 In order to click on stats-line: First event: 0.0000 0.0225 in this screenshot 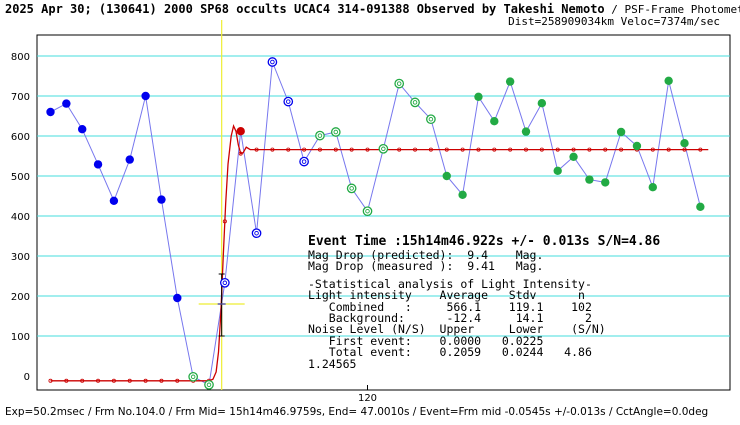, I will do `click(426, 340)`.